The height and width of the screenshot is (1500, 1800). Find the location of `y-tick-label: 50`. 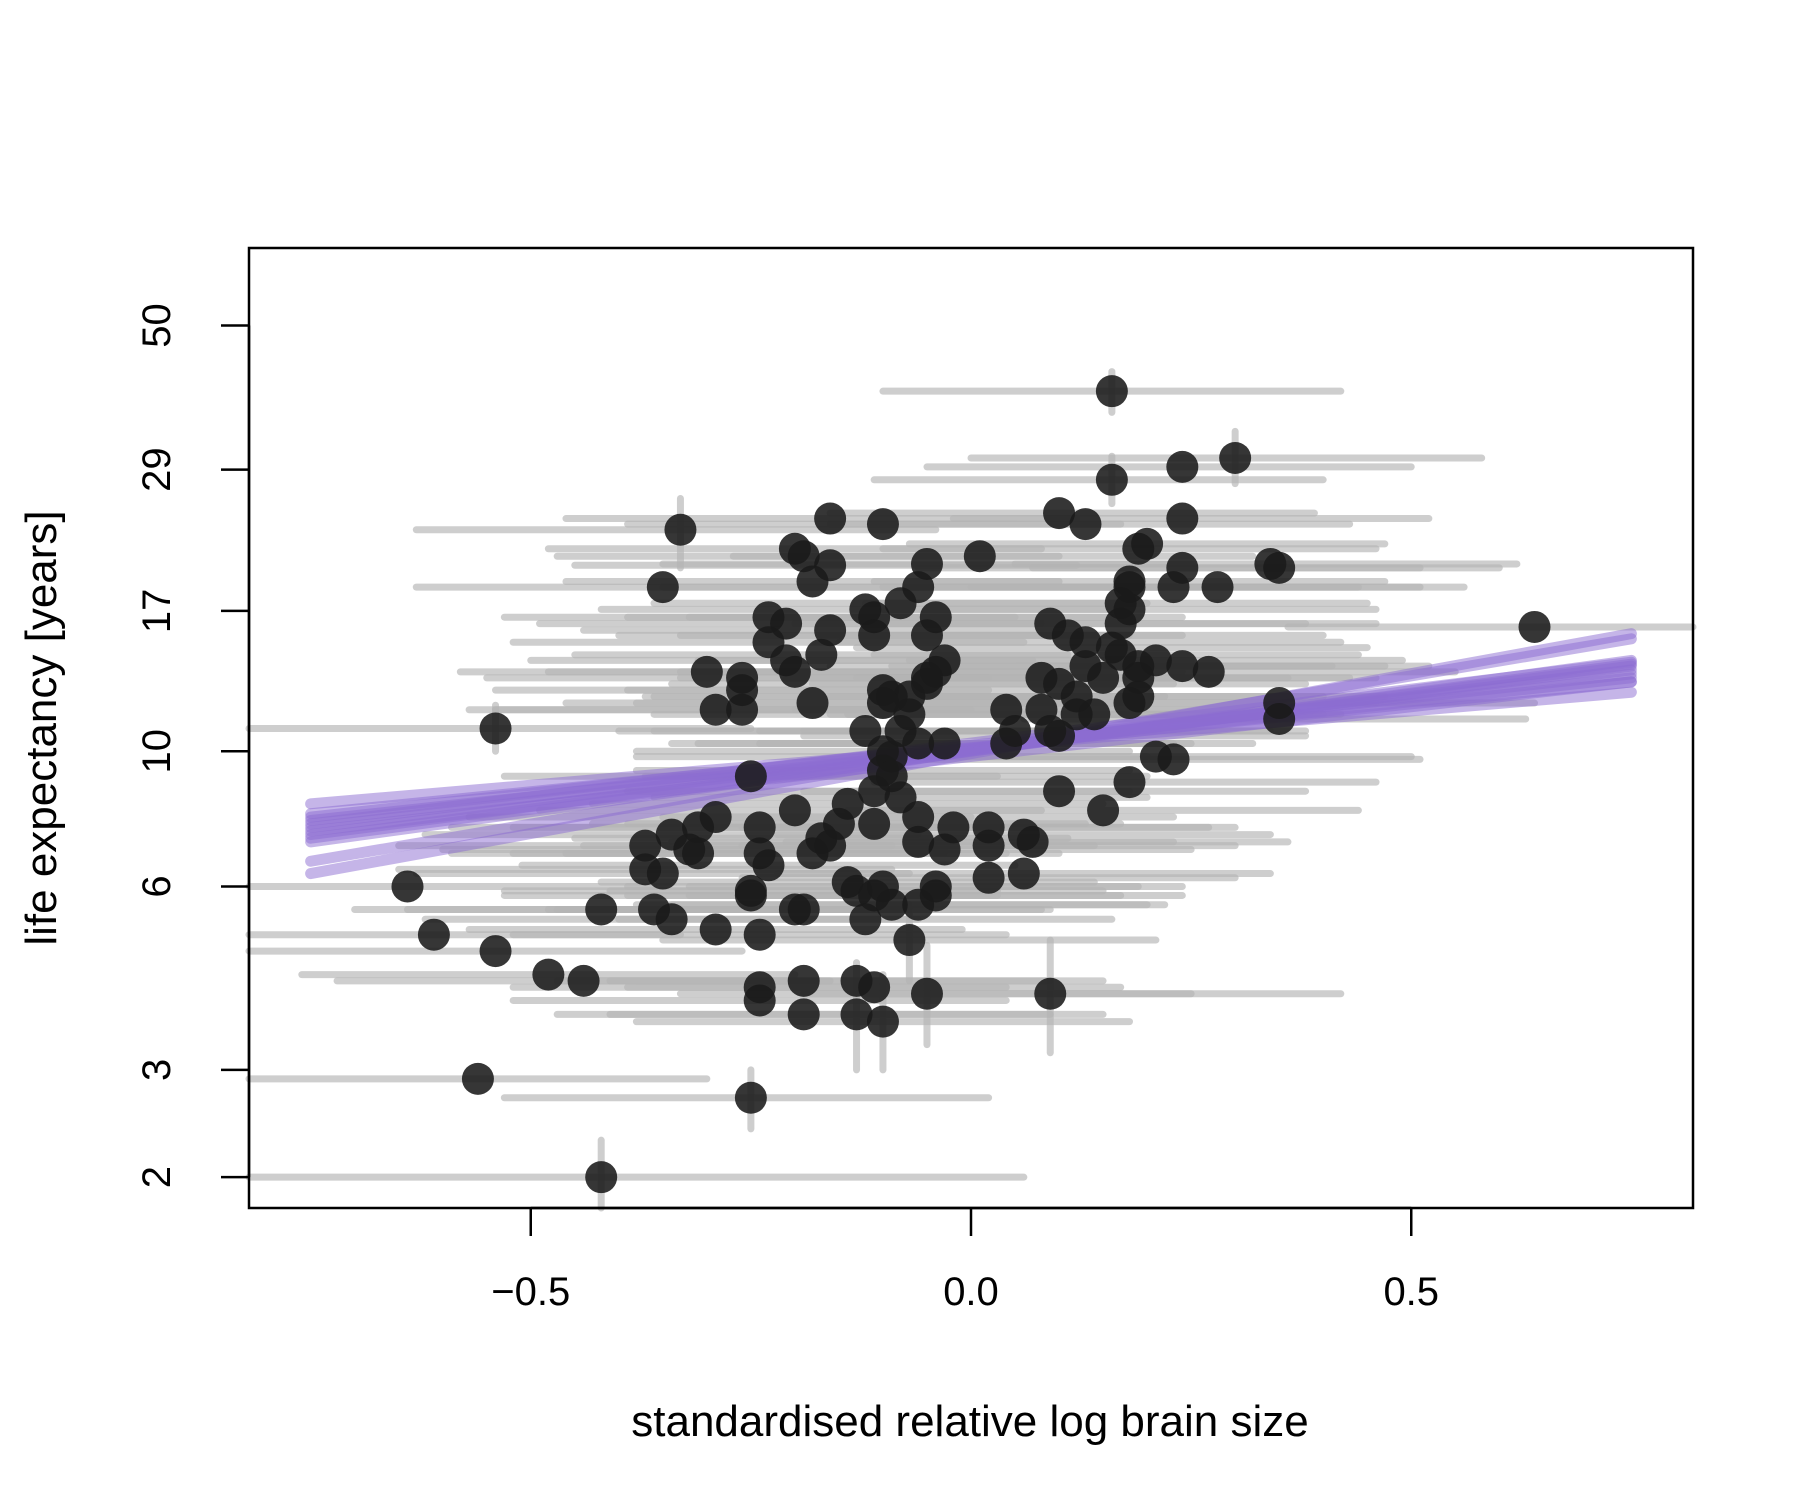

y-tick-label: 50 is located at coordinates (157, 325).